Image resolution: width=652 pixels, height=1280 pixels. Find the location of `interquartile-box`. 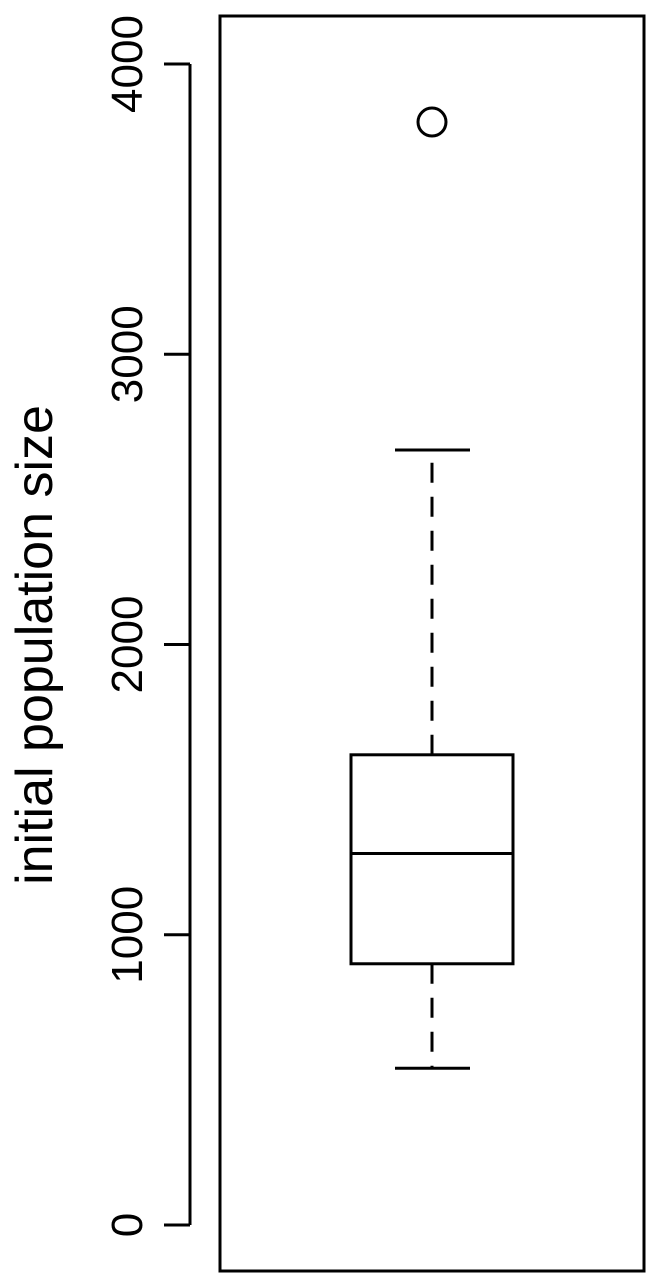

interquartile-box is located at coordinates (432, 859).